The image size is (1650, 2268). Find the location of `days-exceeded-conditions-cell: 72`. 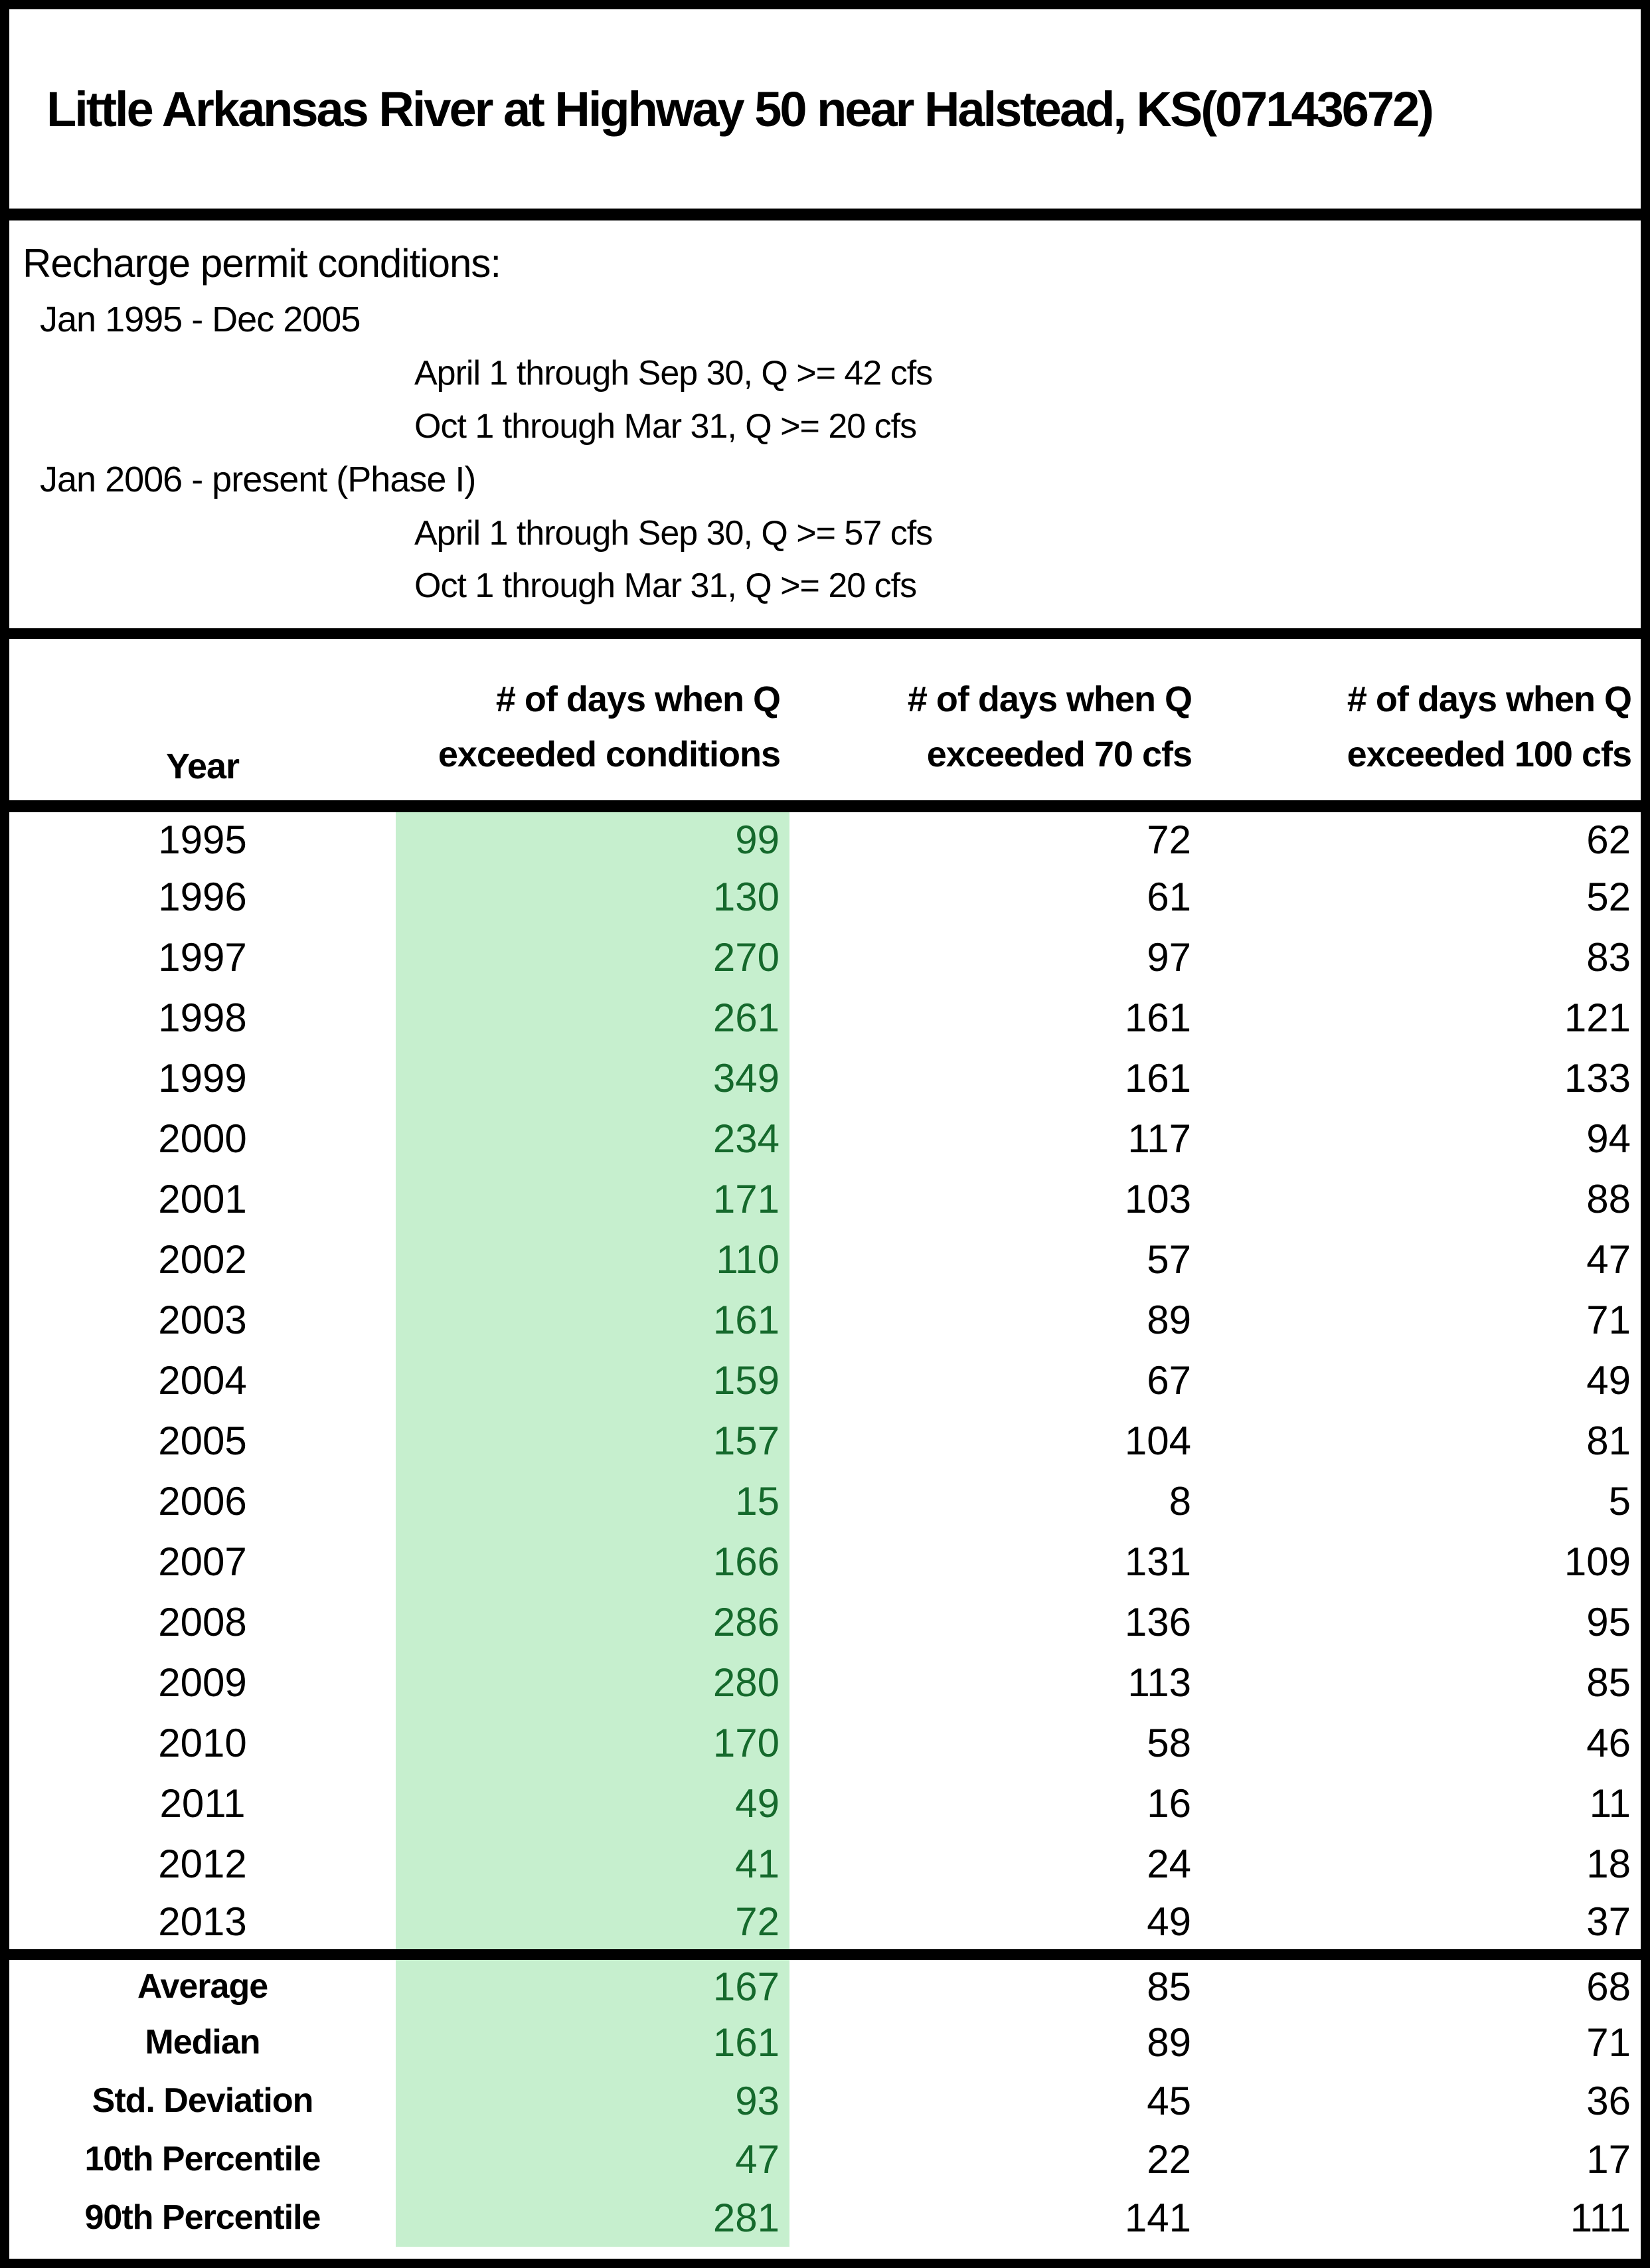

days-exceeded-conditions-cell: 72 is located at coordinates (592, 1924).